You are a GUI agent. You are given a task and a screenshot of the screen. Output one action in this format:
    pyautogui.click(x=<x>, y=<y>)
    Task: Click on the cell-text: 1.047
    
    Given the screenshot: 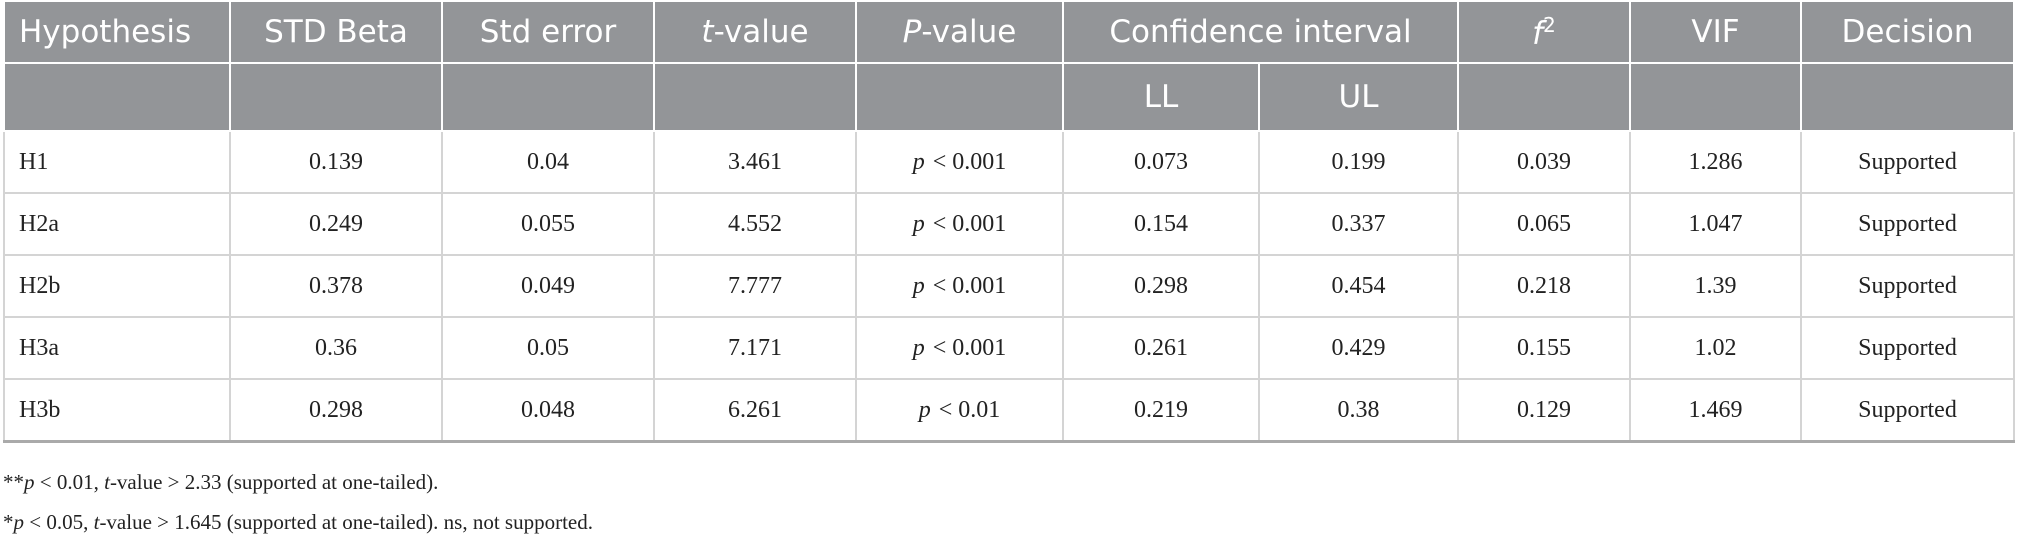 What is the action you would take?
    pyautogui.click(x=1715, y=223)
    